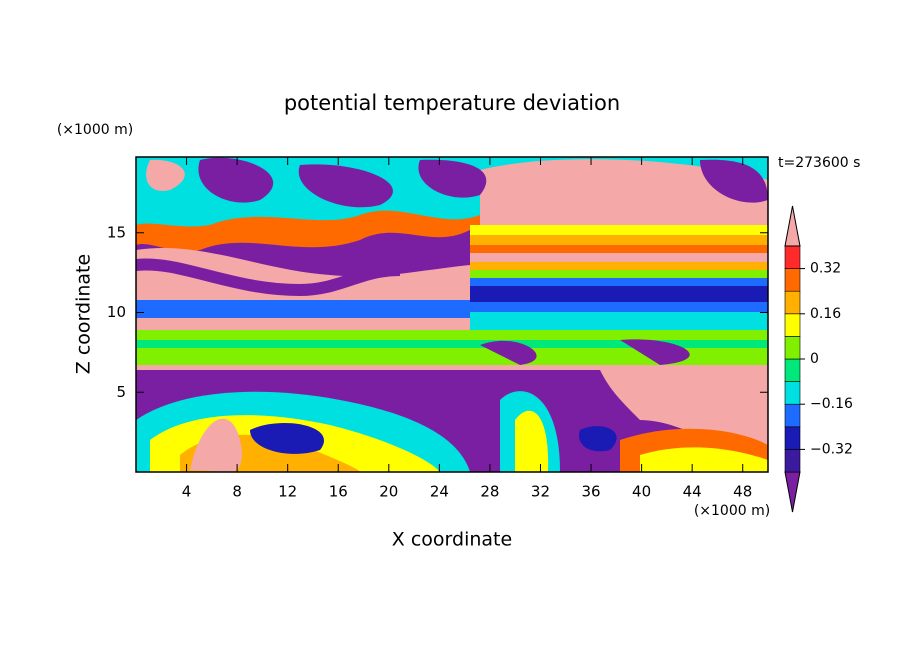 This screenshot has width=904, height=658. Describe the element at coordinates (742, 492) in the screenshot. I see `x-tick-label: 48` at that location.